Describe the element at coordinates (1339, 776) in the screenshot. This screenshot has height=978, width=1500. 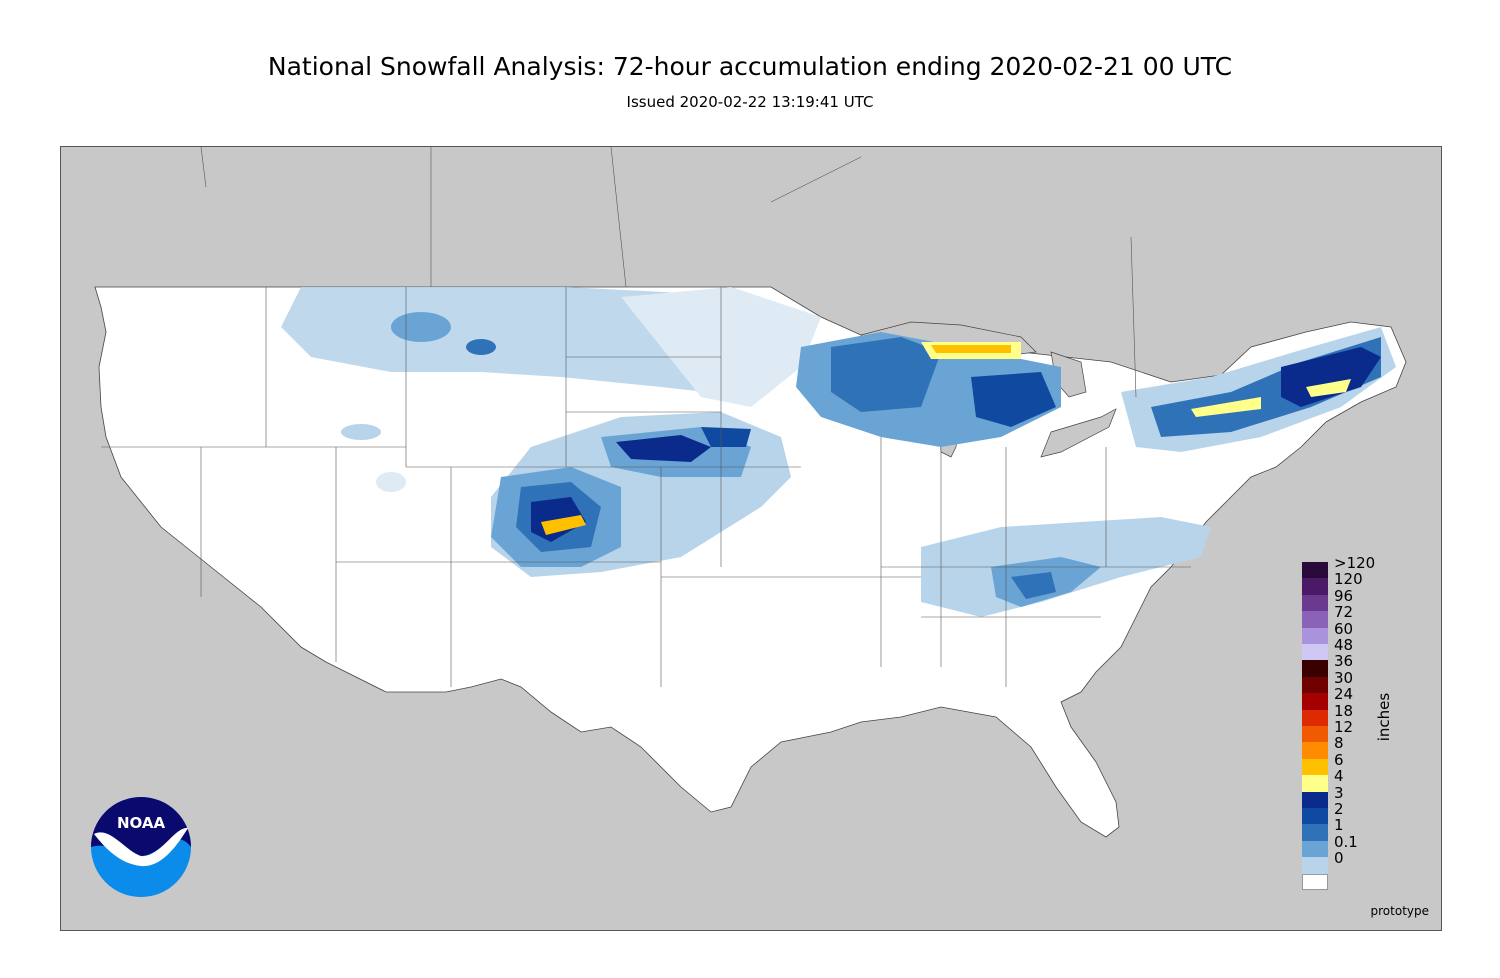
I see `legend-label: 4` at that location.